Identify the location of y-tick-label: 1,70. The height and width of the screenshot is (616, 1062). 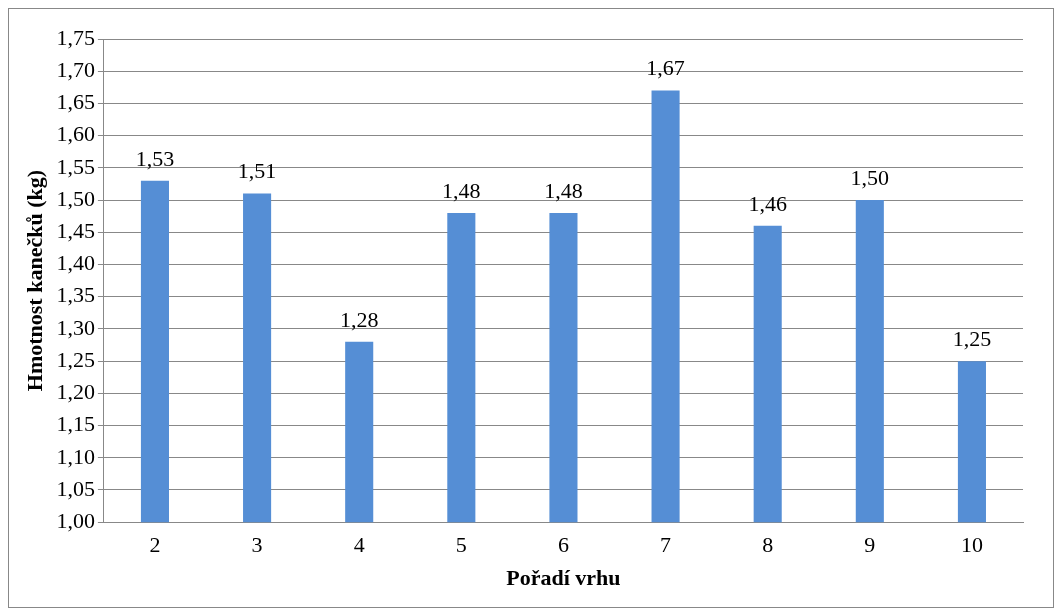
(75, 69).